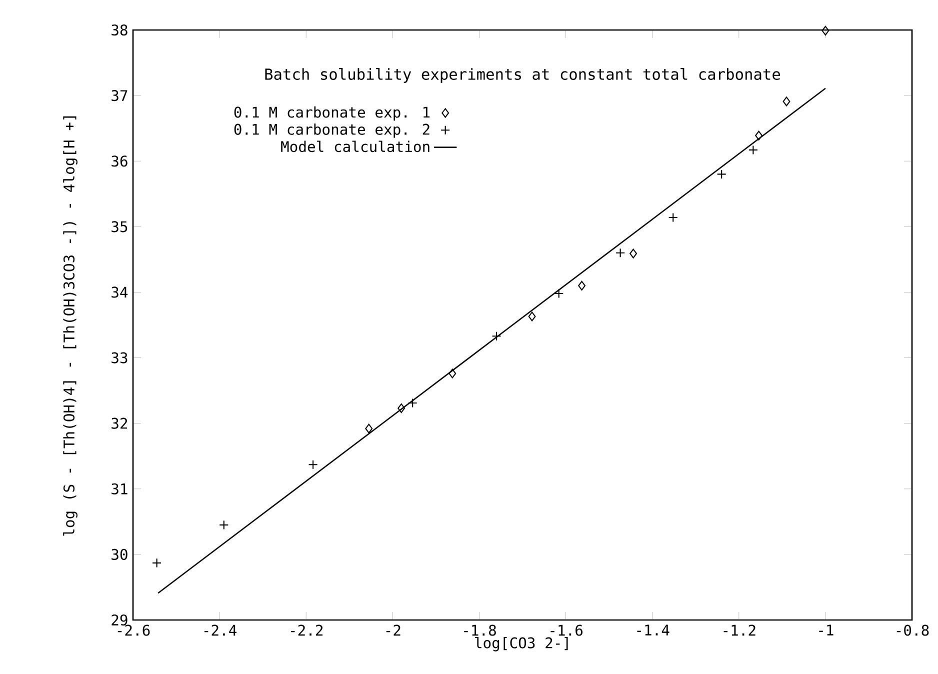 This screenshot has width=938, height=674. I want to click on x-tick-label: -1.6, so click(566, 630).